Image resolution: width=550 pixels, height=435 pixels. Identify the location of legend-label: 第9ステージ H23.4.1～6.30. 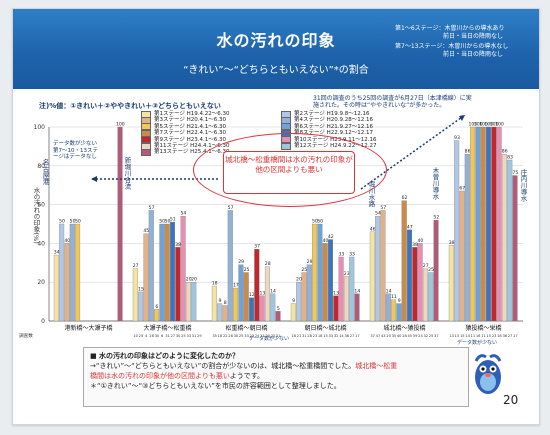
(190, 139).